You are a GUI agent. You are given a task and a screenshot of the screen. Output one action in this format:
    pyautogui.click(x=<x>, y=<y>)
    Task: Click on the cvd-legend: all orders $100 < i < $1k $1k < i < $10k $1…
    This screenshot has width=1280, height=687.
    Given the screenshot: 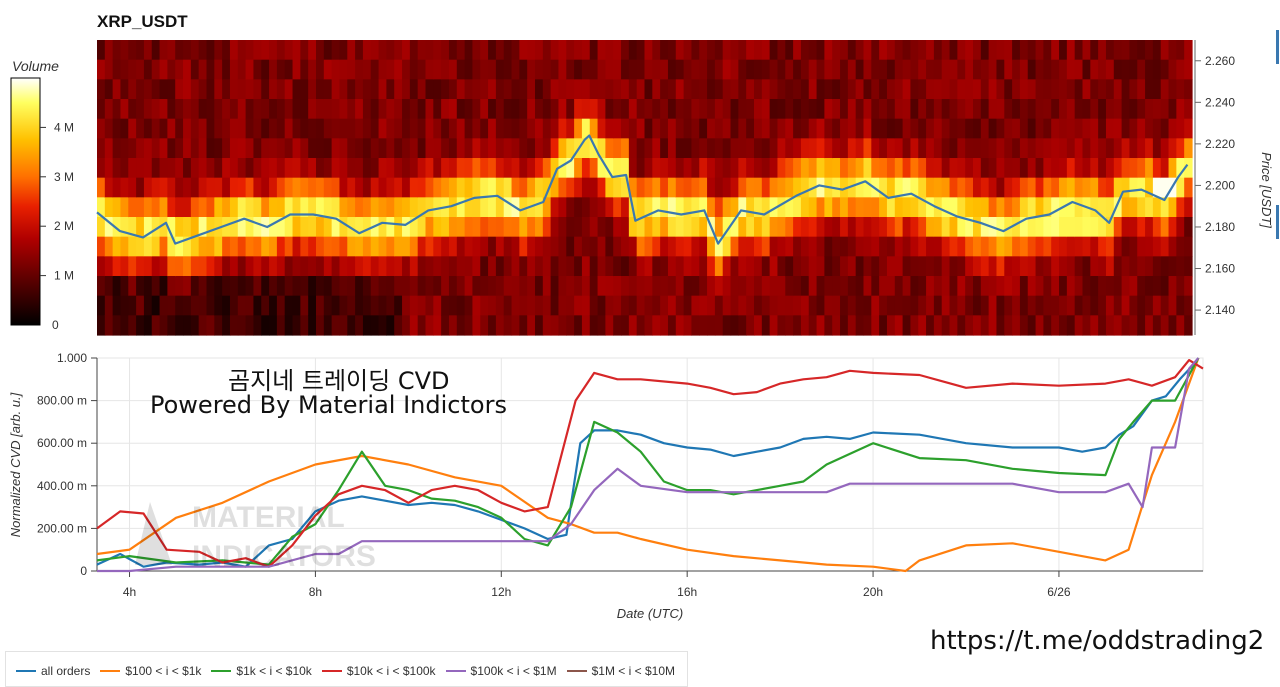 What is the action you would take?
    pyautogui.click(x=346, y=669)
    